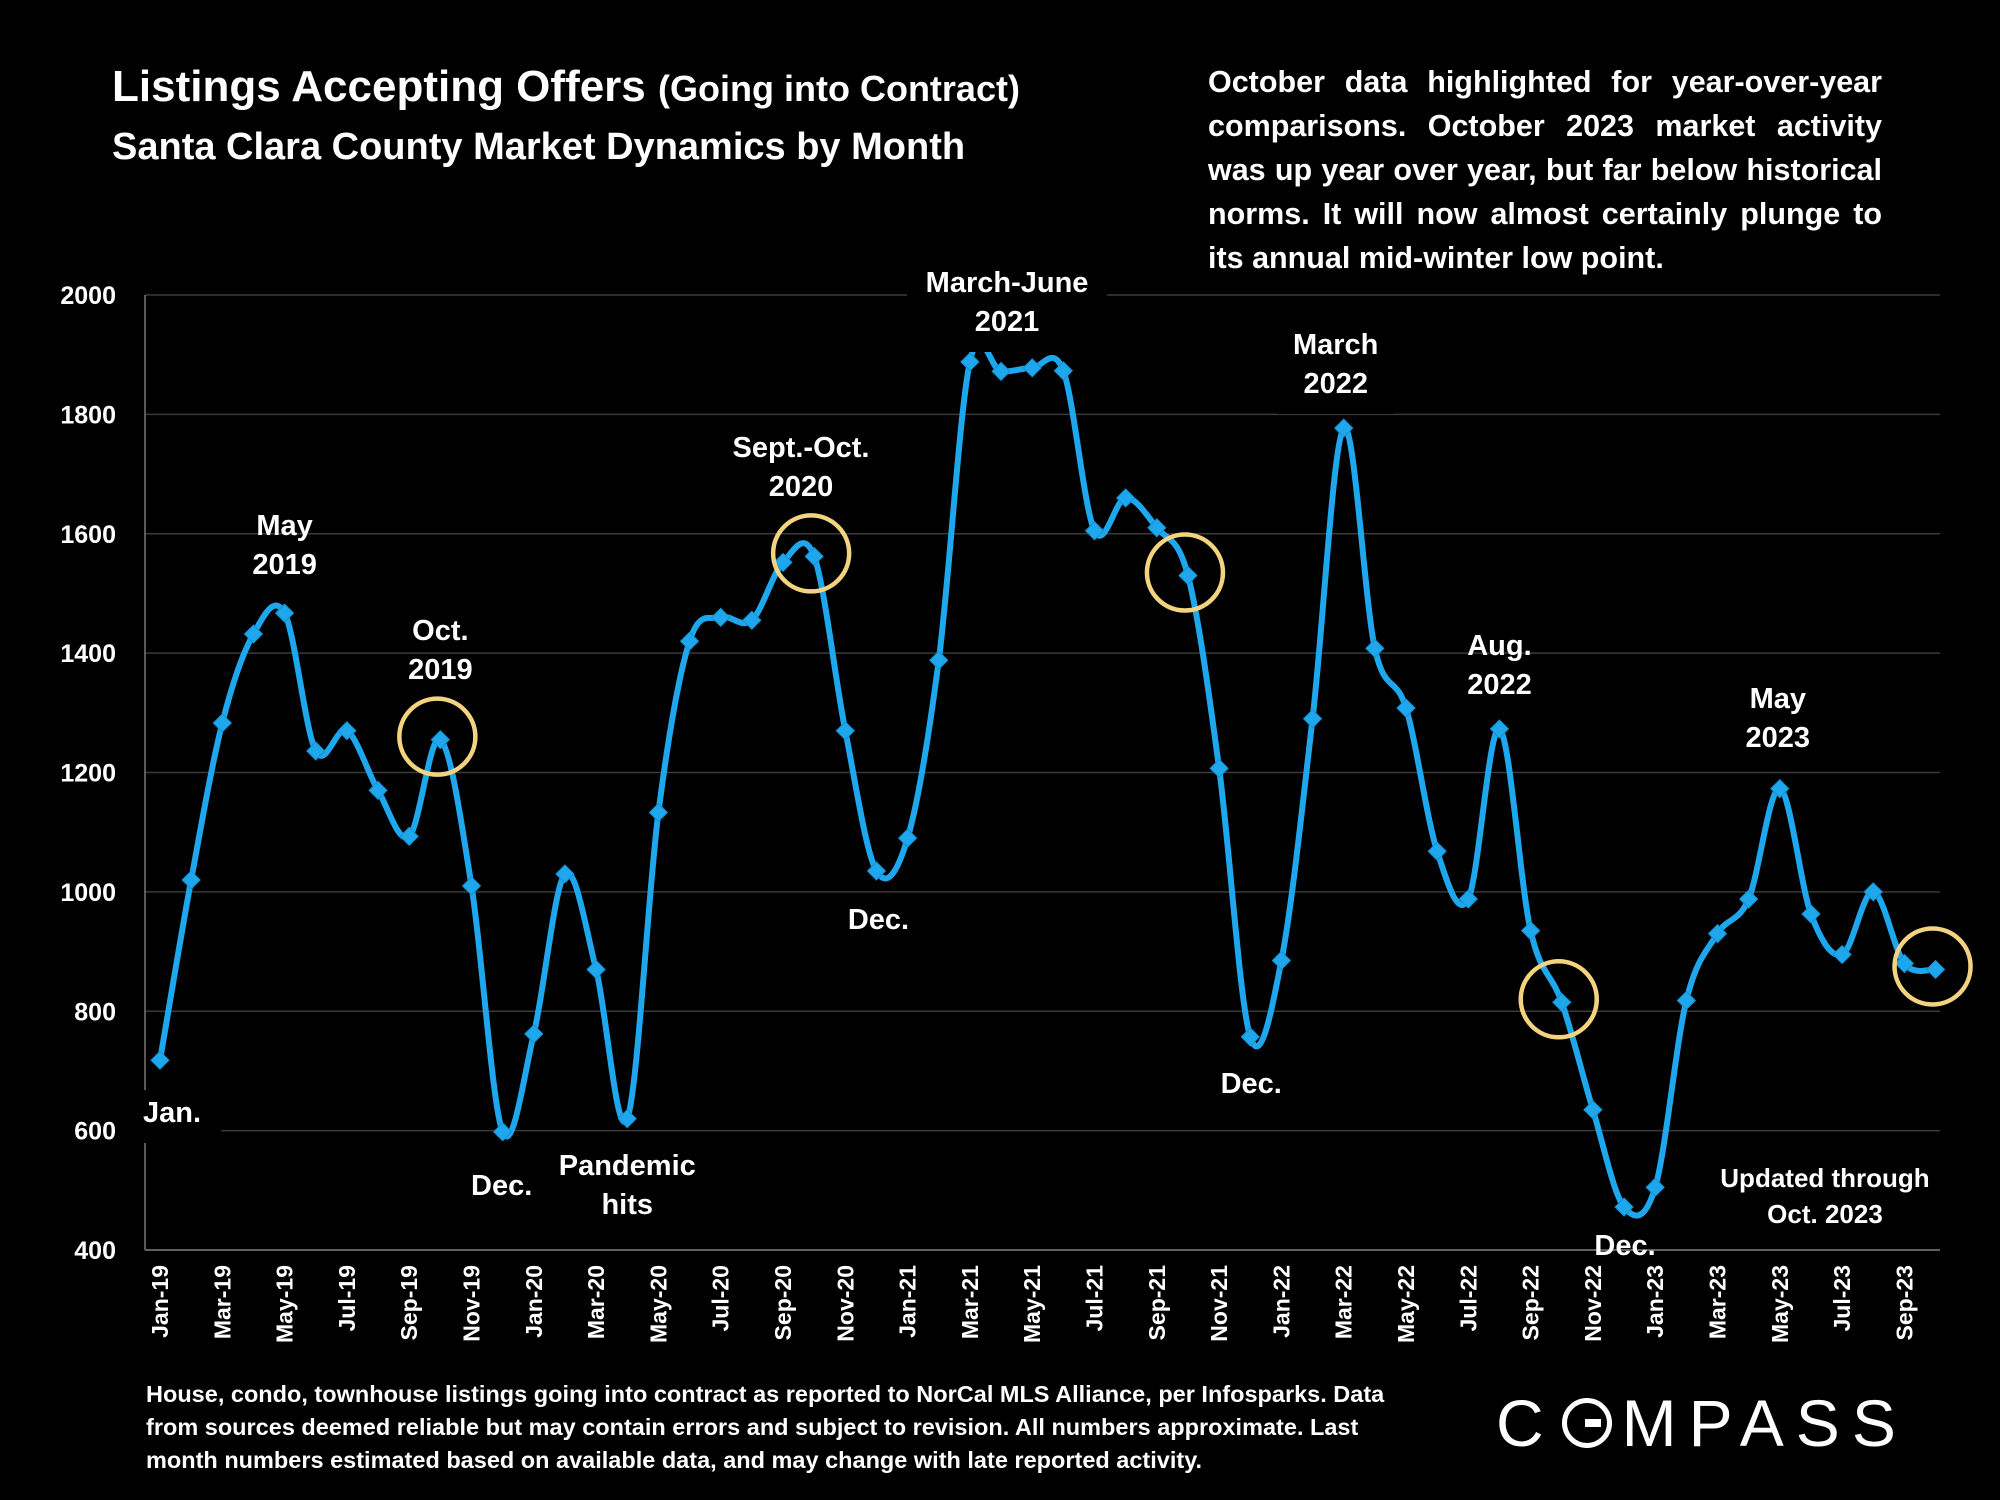 This screenshot has width=2000, height=1500. Describe the element at coordinates (1157, 1303) in the screenshot. I see `x-tick-label: Sep-21` at that location.